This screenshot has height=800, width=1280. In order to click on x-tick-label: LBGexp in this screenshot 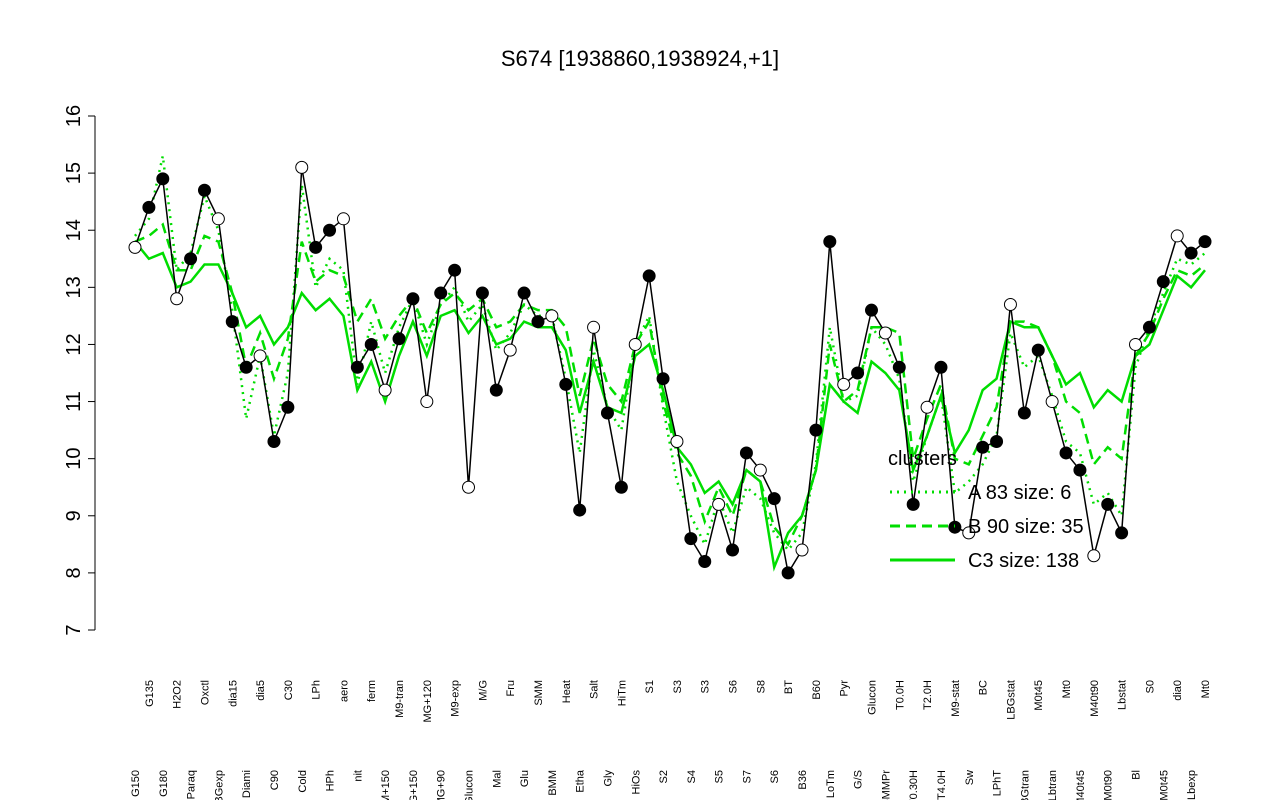, I will do `click(219, 785)`.